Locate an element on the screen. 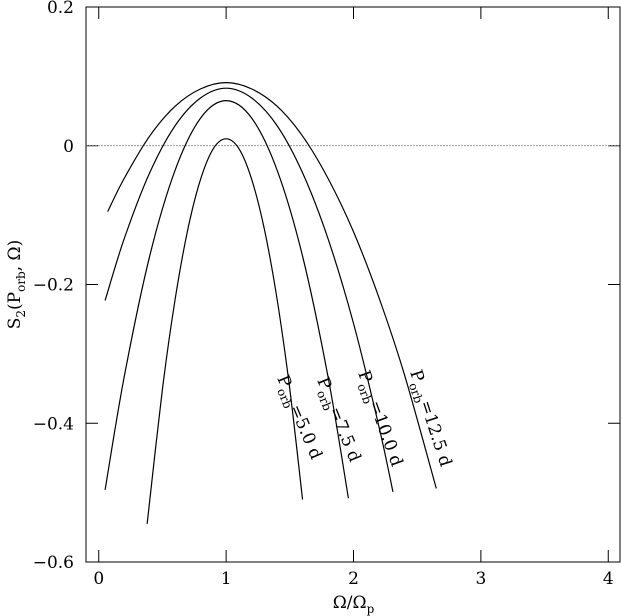 This screenshot has height=616, width=622. x-tick-label: 2 is located at coordinates (353, 579).